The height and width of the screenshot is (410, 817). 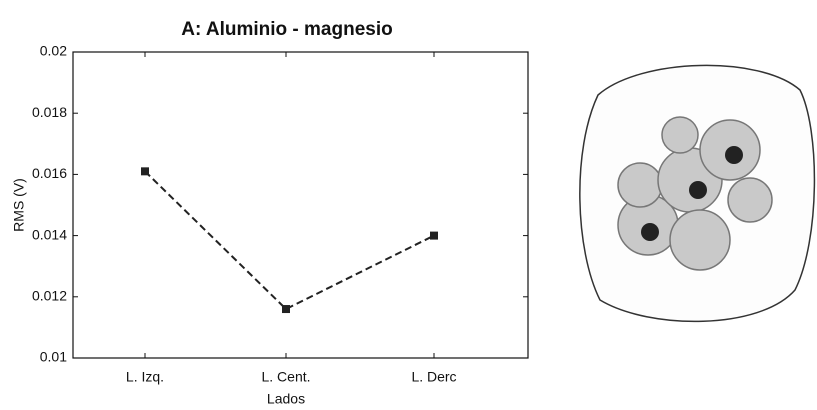 I want to click on alloy-blobs, so click(x=695, y=193).